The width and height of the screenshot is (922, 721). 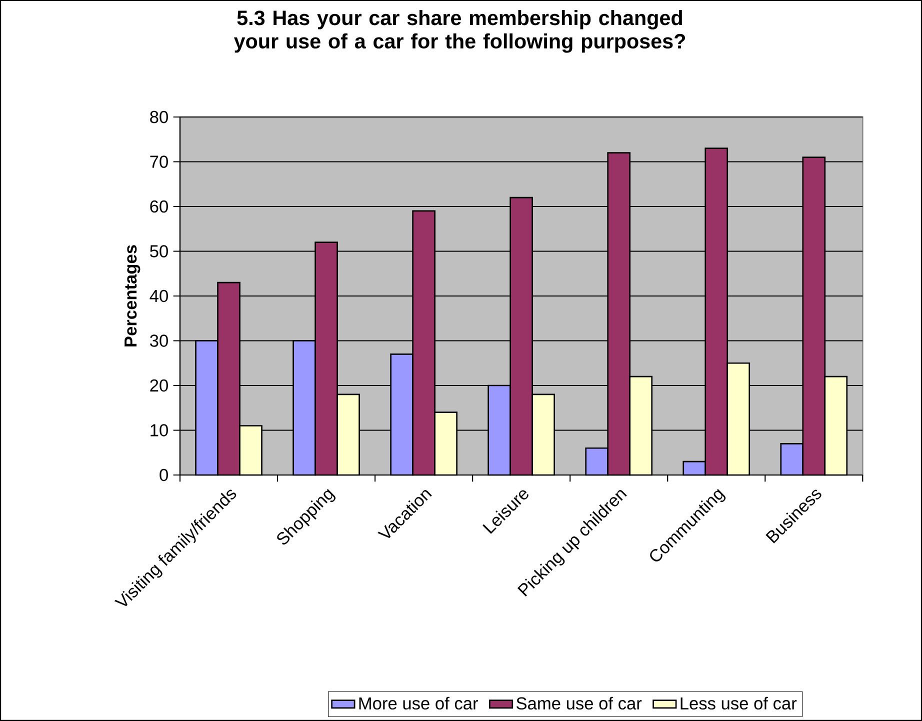 What do you see at coordinates (159, 117) in the screenshot?
I see `y-tick-label: 80` at bounding box center [159, 117].